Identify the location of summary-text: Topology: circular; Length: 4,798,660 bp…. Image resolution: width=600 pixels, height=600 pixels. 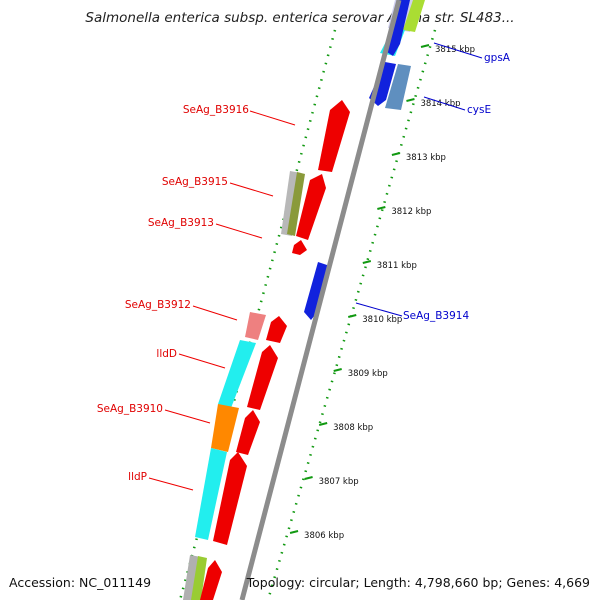
(418, 582).